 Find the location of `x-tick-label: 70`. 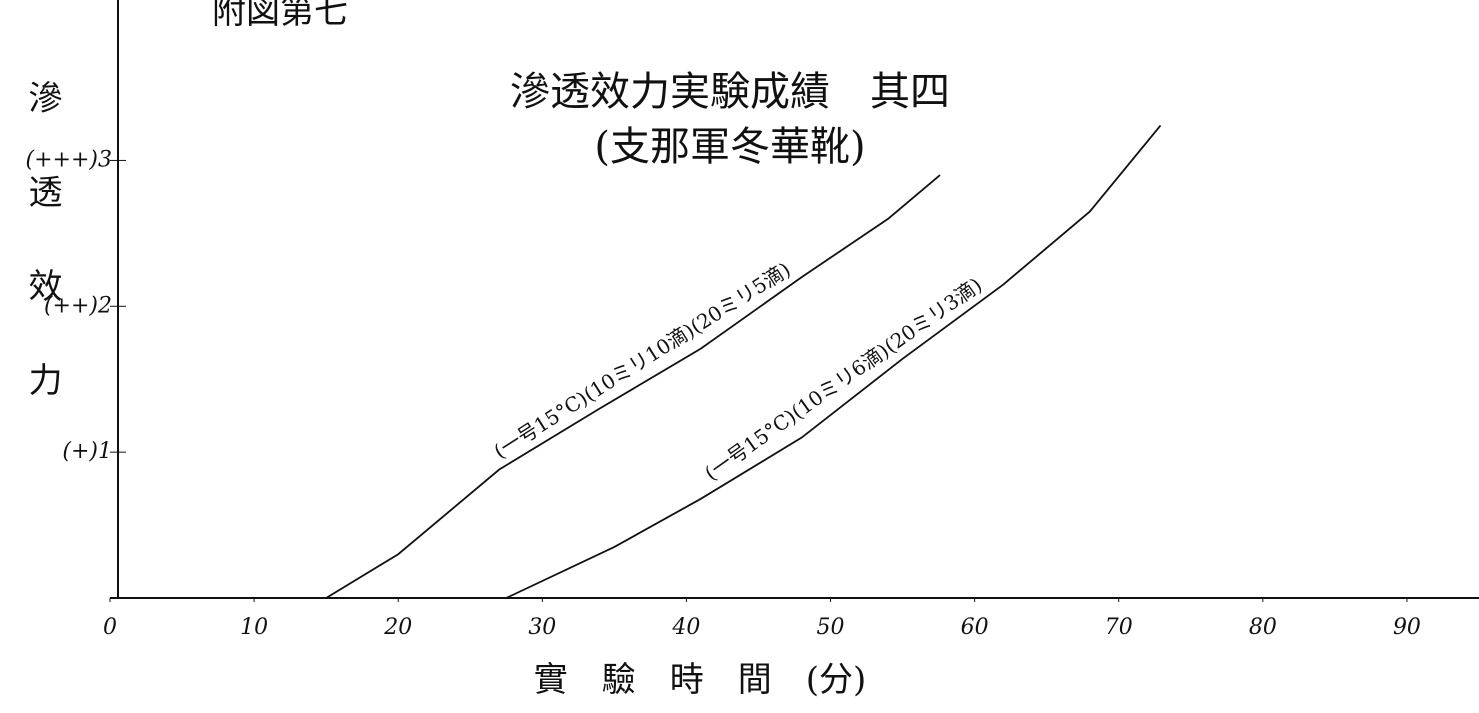

x-tick-label: 70 is located at coordinates (1119, 627).